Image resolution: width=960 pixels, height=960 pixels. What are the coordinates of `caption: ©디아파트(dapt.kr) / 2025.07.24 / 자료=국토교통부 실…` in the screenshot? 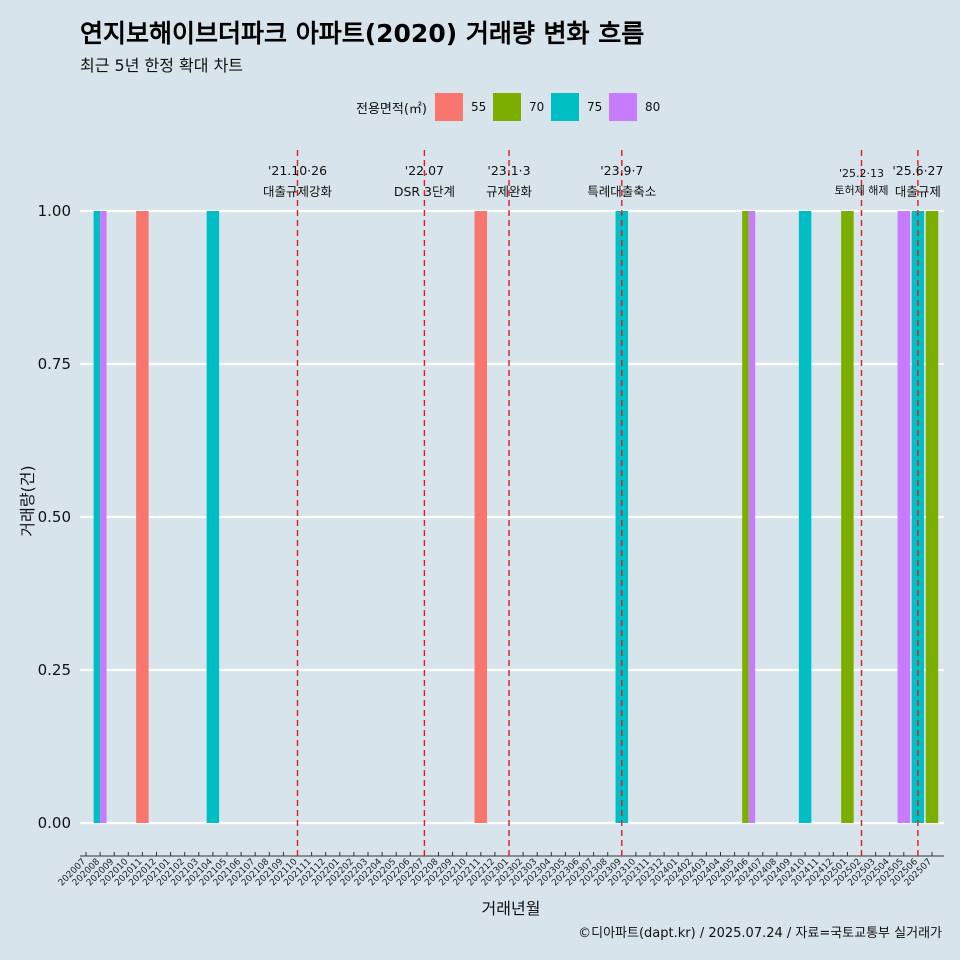 It's located at (760, 933).